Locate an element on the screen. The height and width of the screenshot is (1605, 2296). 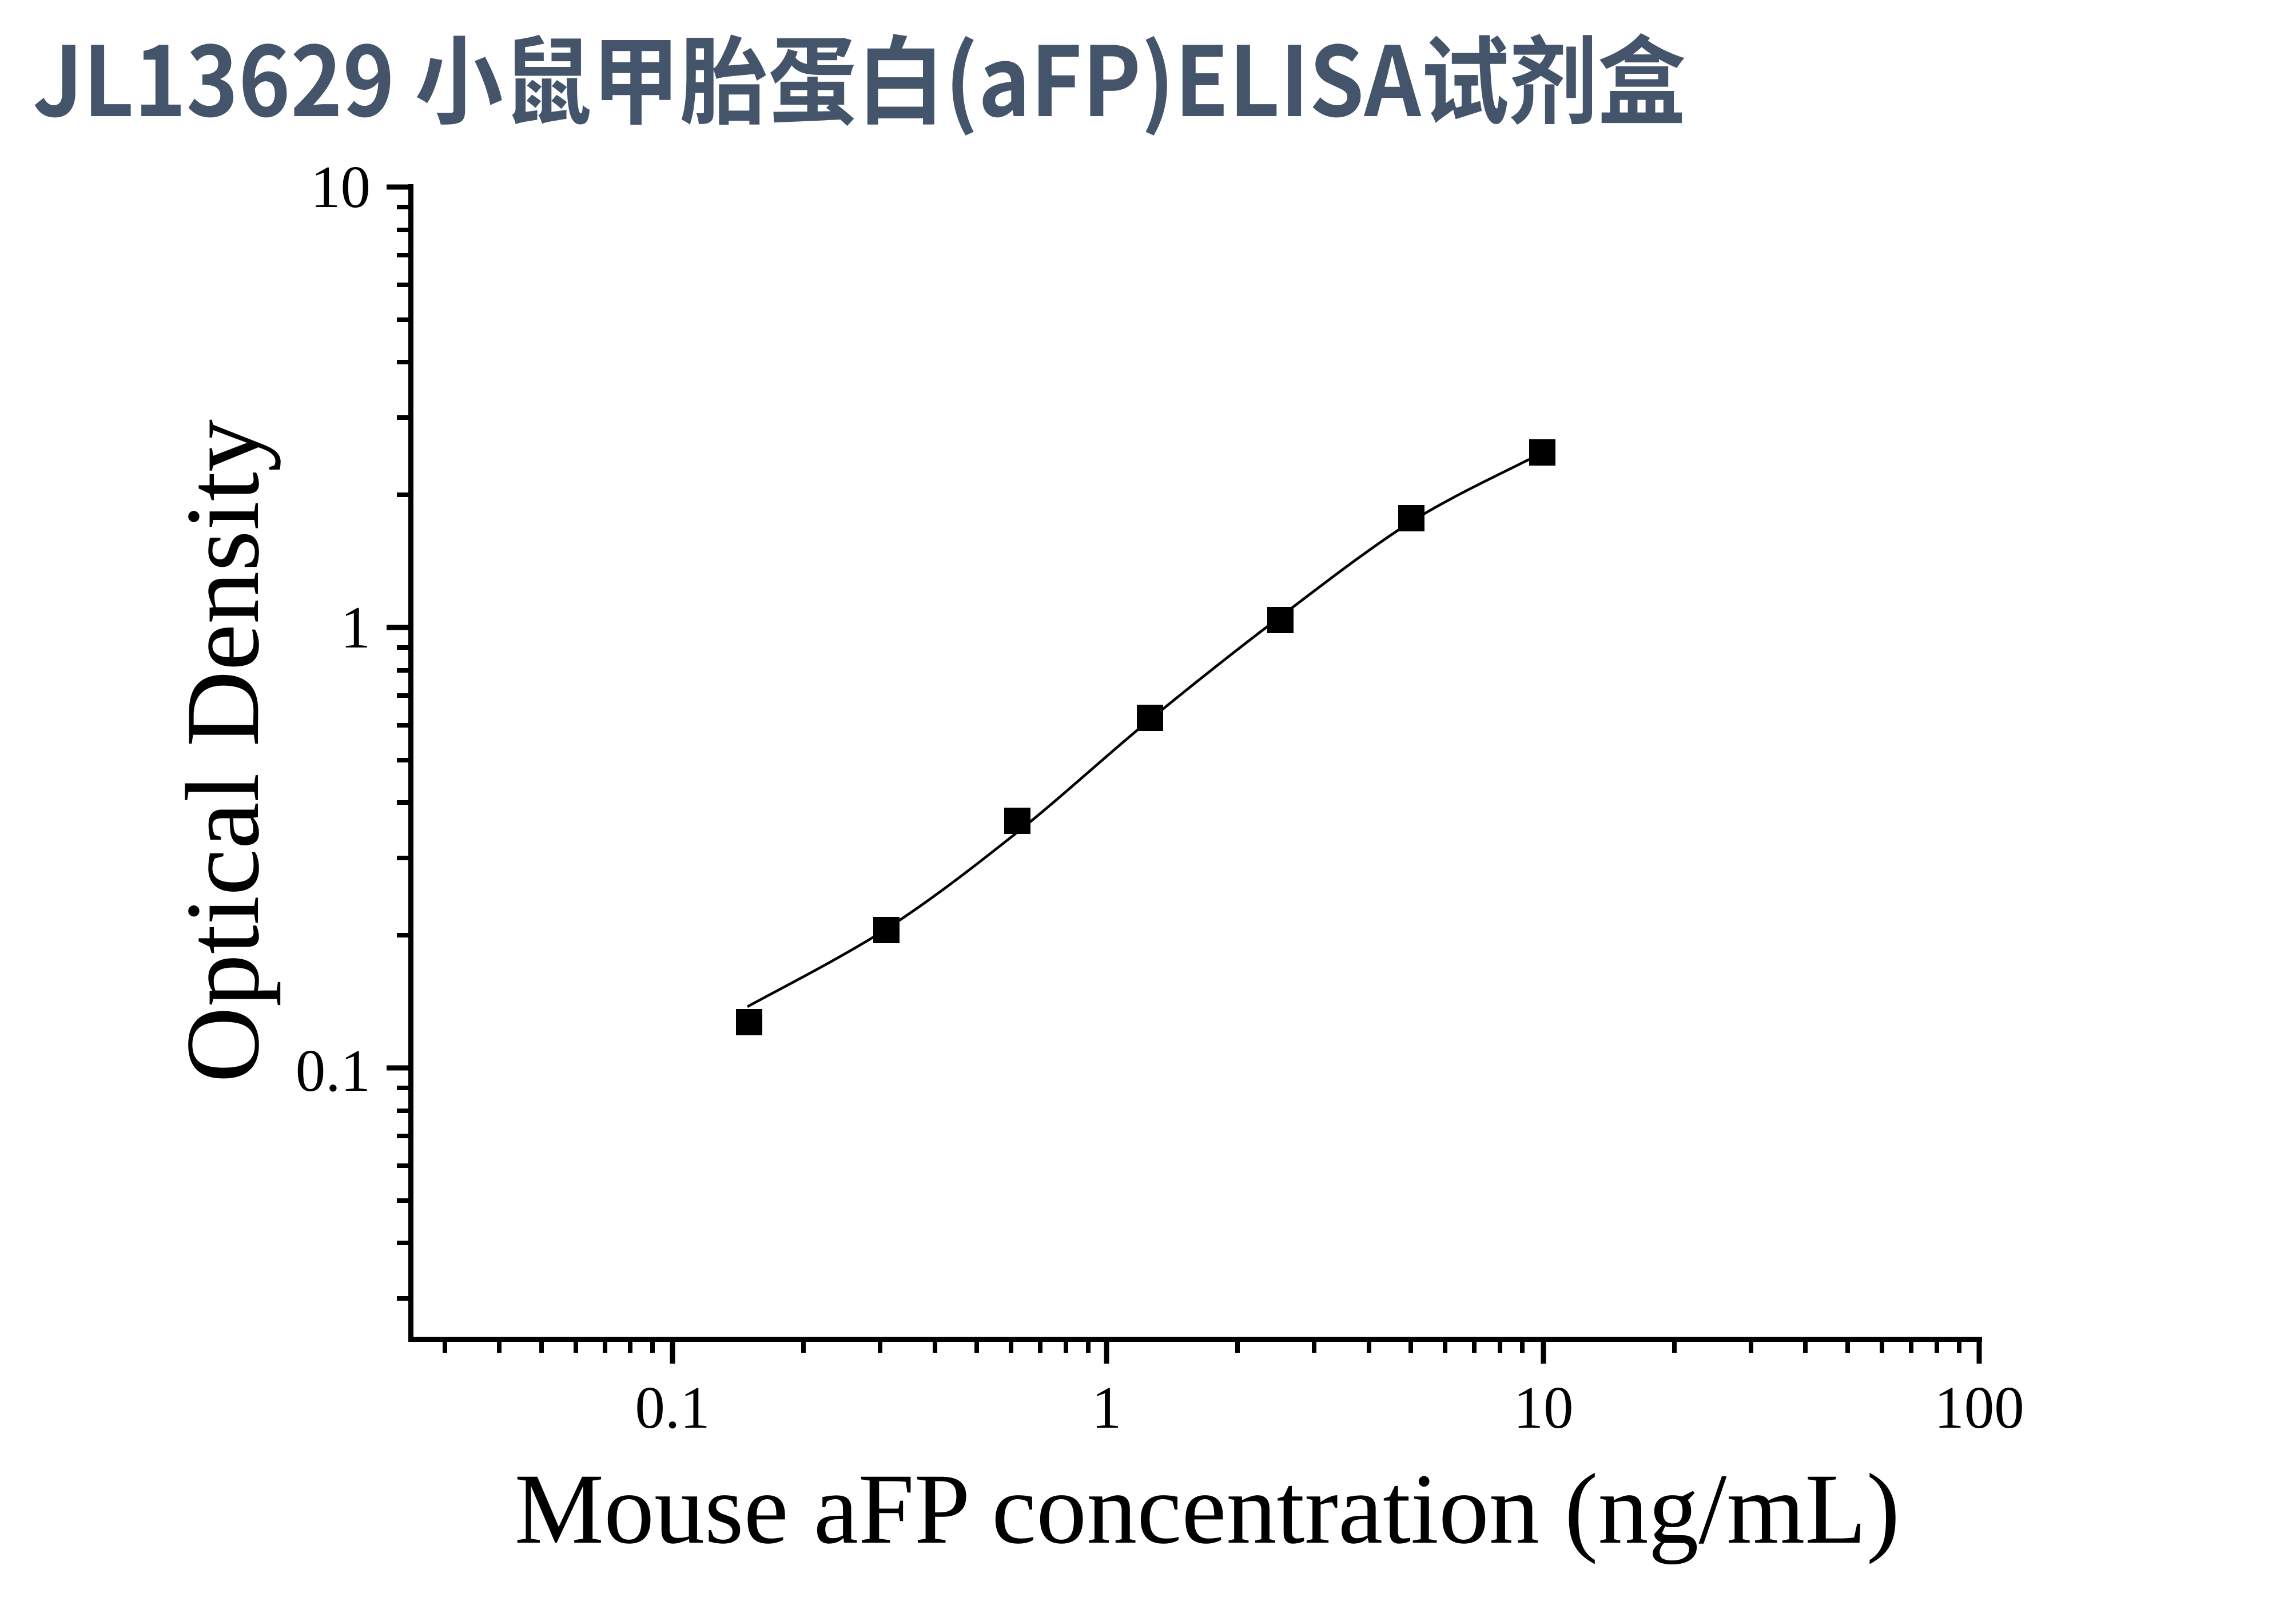
svg-text: 100 is located at coordinates (1979, 1407).